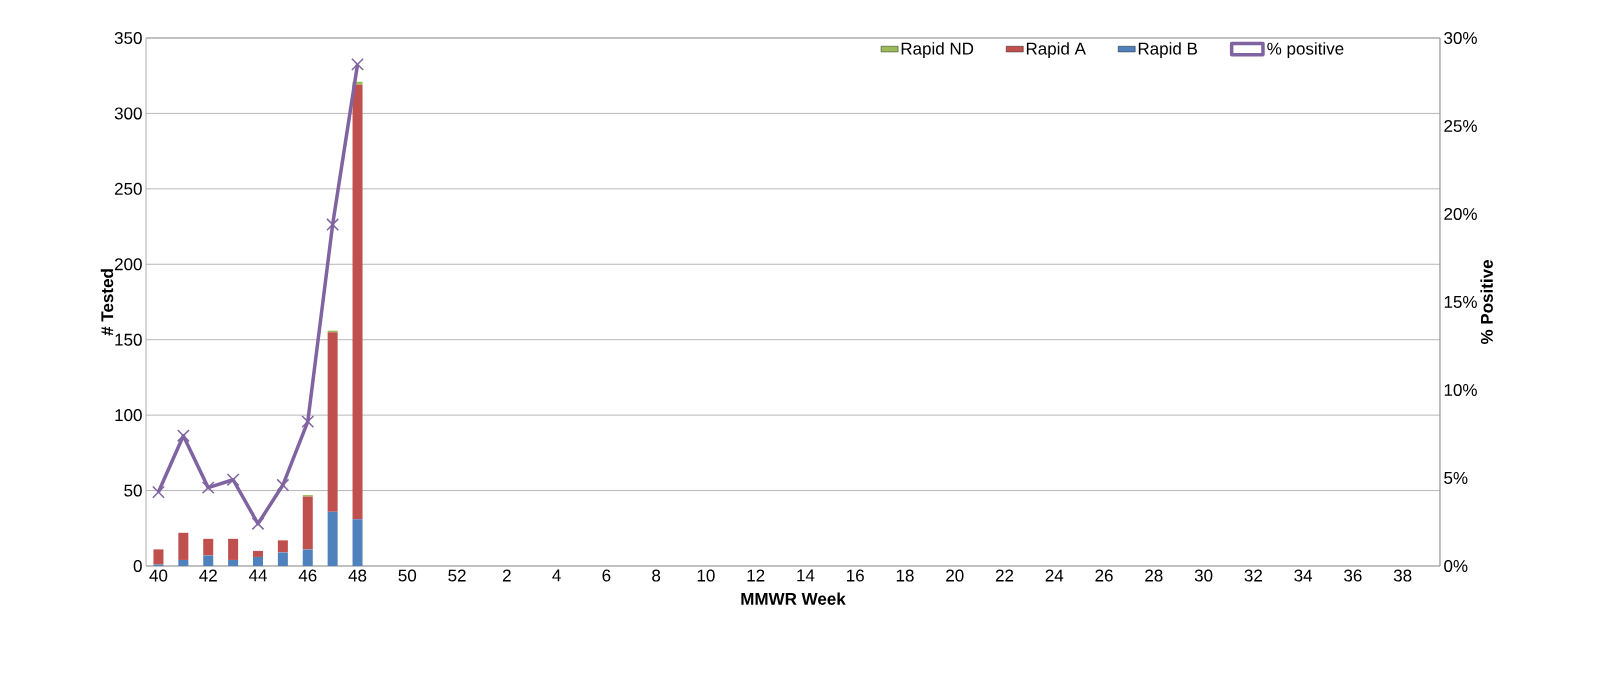 This screenshot has height=679, width=1621. I want to click on y-tick-label: 250, so click(128, 188).